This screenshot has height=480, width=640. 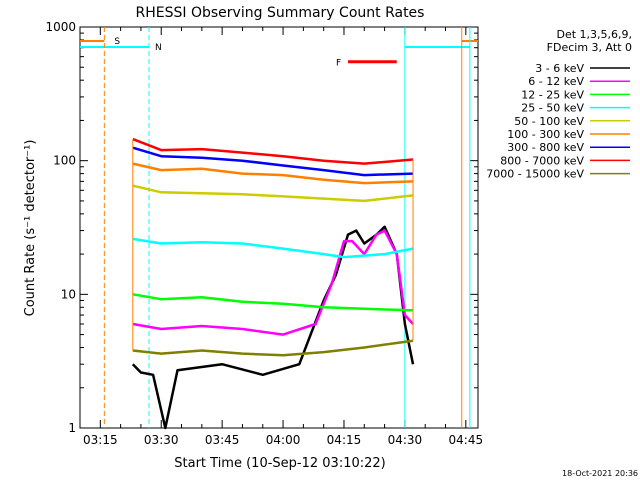 What do you see at coordinates (552, 94) in the screenshot?
I see `legend-label: 12 - 25 keV` at bounding box center [552, 94].